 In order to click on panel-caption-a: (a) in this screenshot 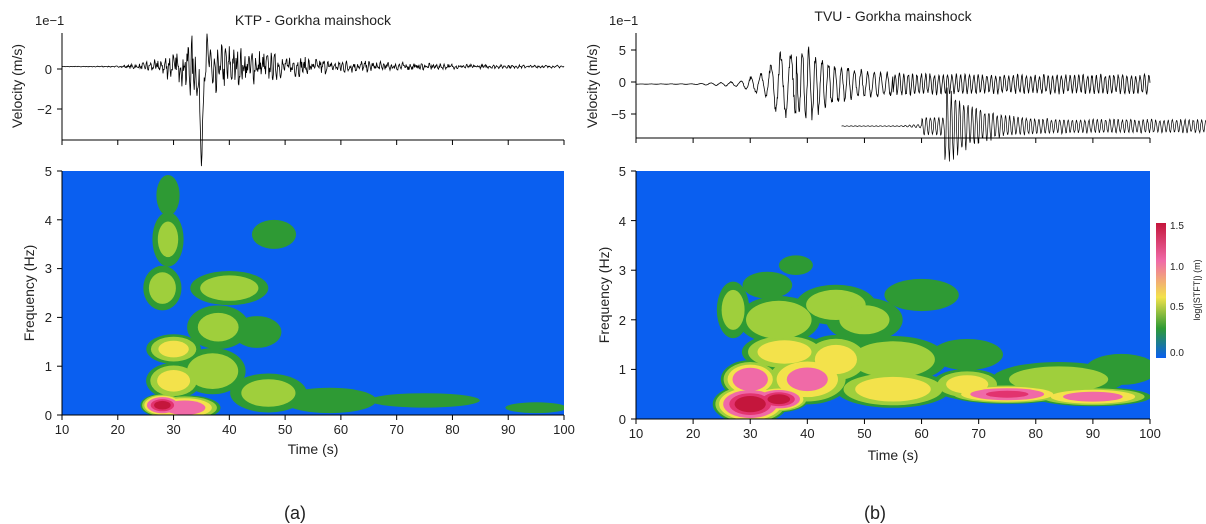, I will do `click(295, 513)`.